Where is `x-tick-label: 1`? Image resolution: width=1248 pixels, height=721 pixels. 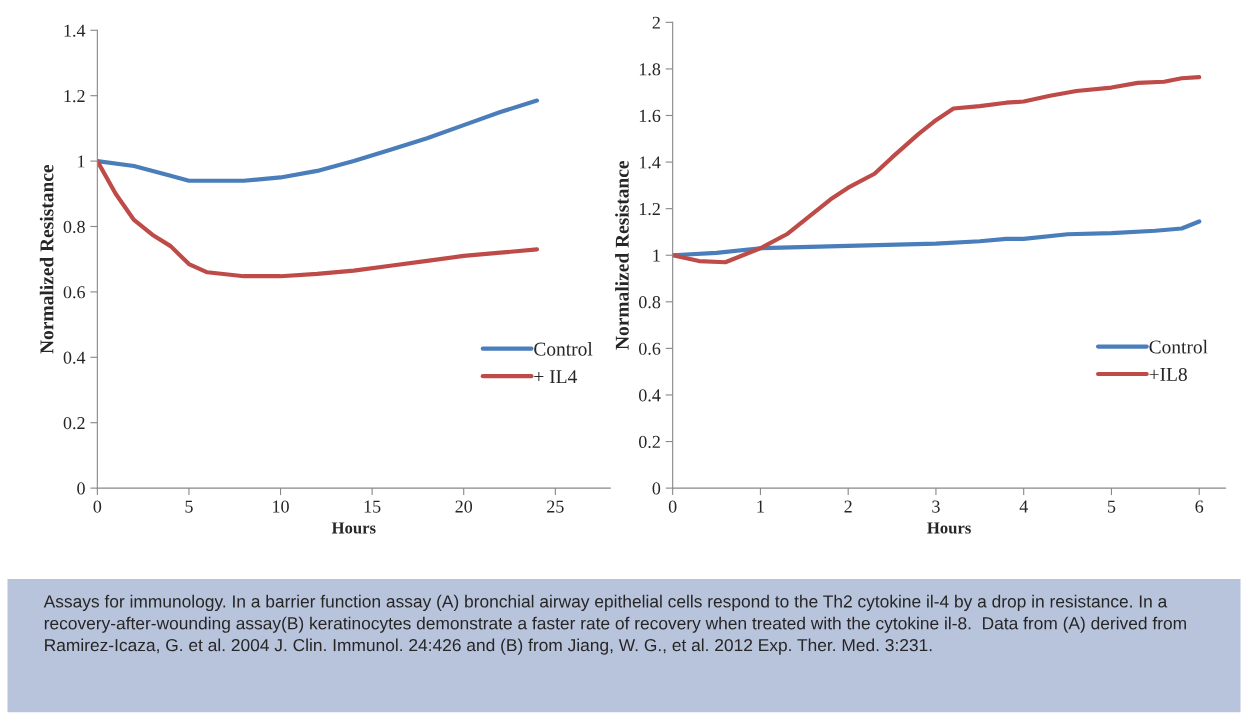 x-tick-label: 1 is located at coordinates (760, 506).